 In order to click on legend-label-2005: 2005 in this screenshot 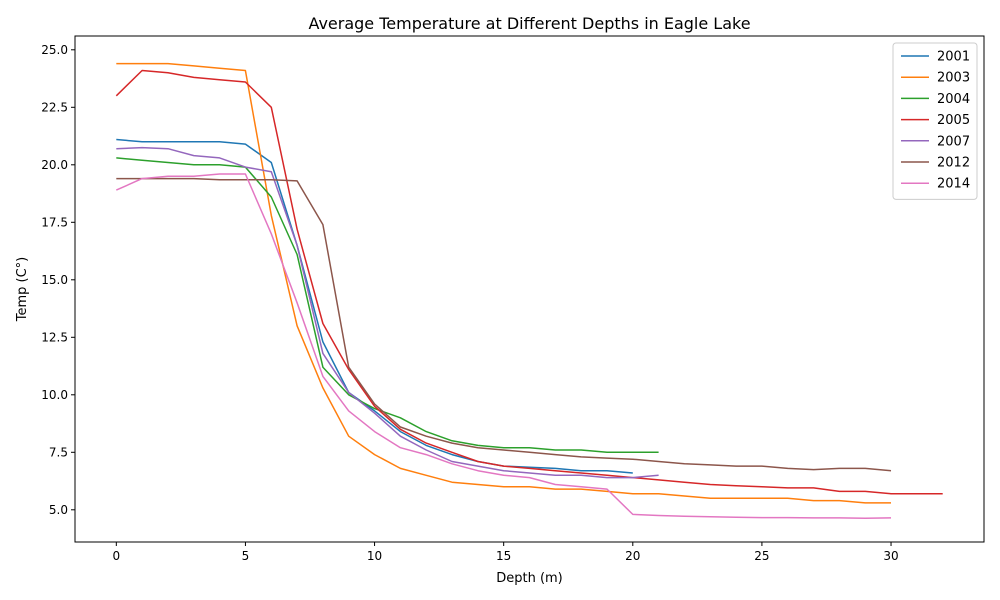, I will do `click(953, 120)`.